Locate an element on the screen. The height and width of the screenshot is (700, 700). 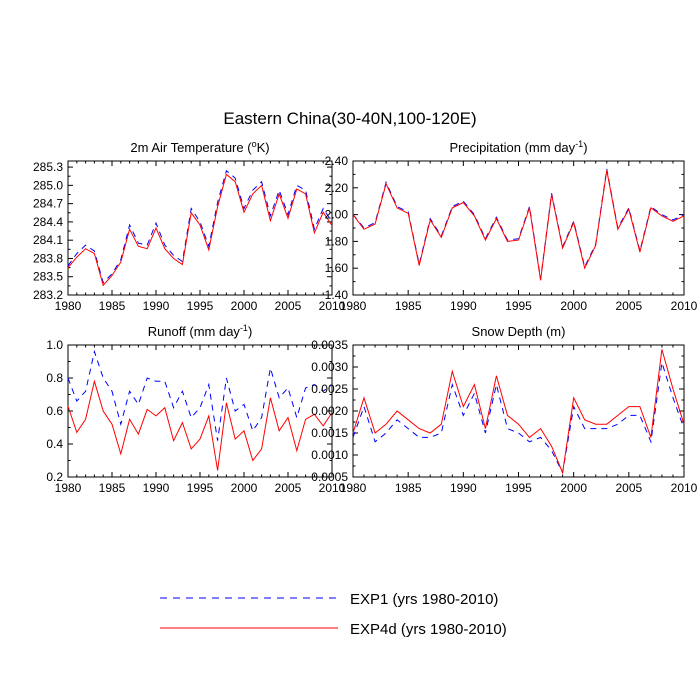
y-tick-label: 0.8 is located at coordinates (54, 378).